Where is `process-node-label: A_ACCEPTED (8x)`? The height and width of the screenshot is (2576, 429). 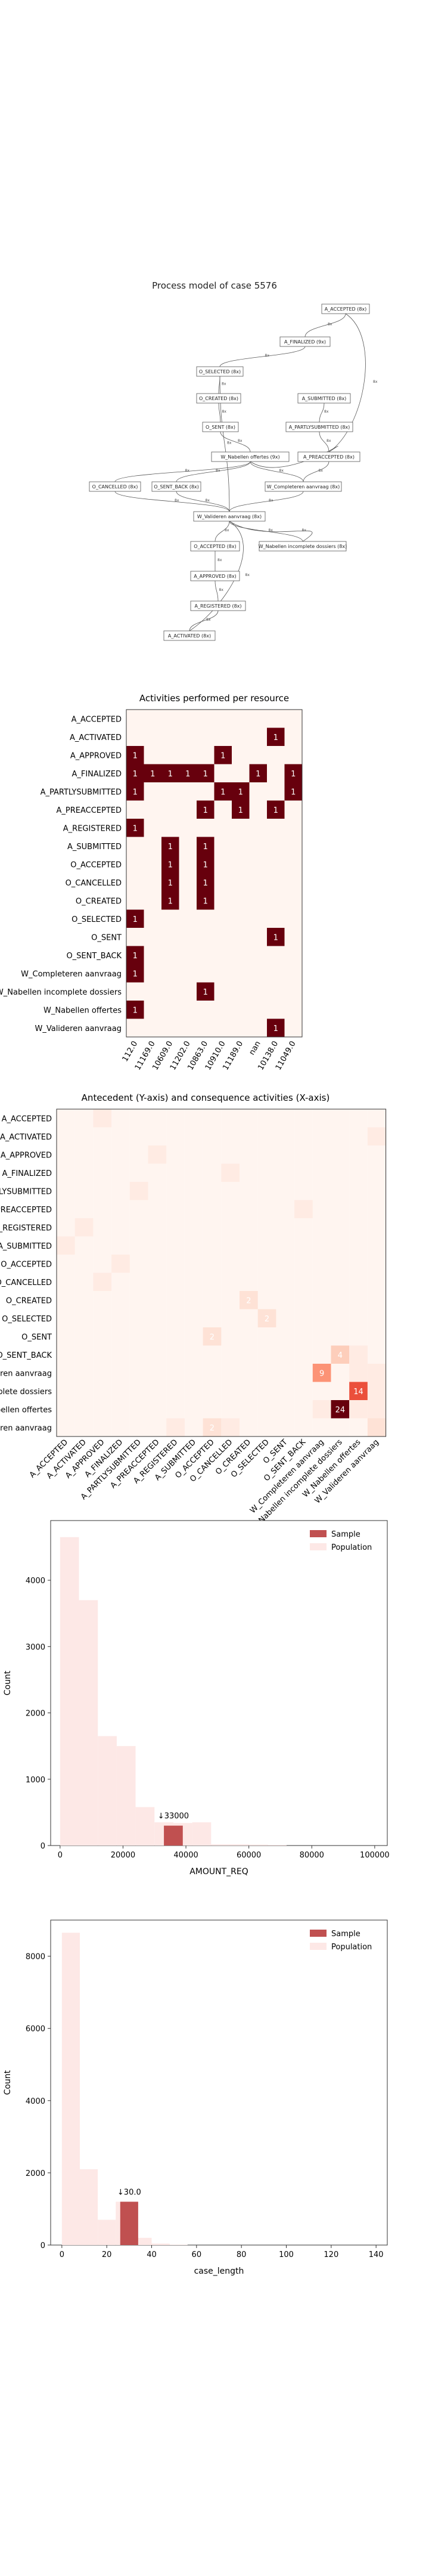 process-node-label: A_ACCEPTED (8x) is located at coordinates (346, 309).